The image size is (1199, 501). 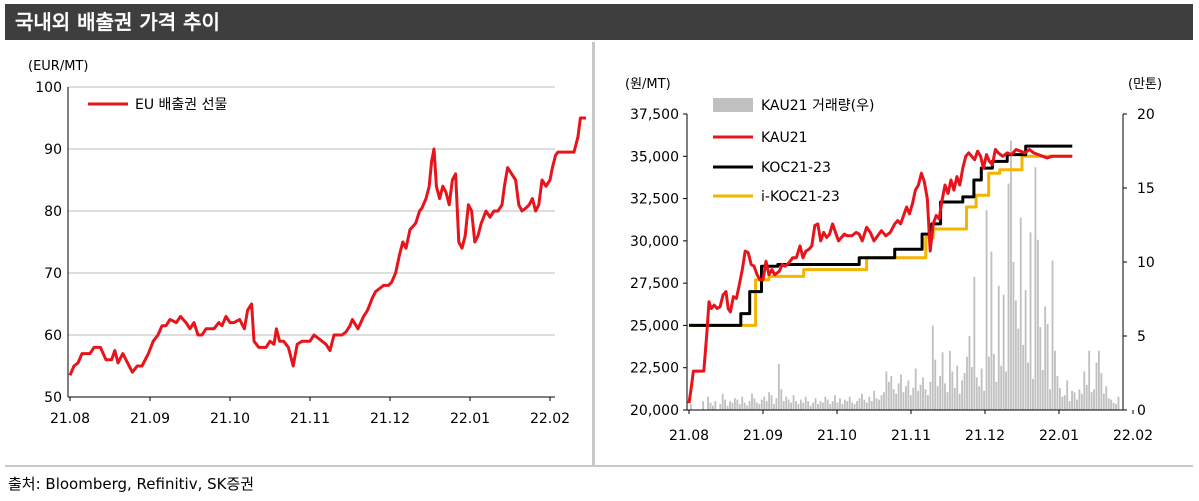 What do you see at coordinates (689, 436) in the screenshot?
I see `x-tick-label: 21.08` at bounding box center [689, 436].